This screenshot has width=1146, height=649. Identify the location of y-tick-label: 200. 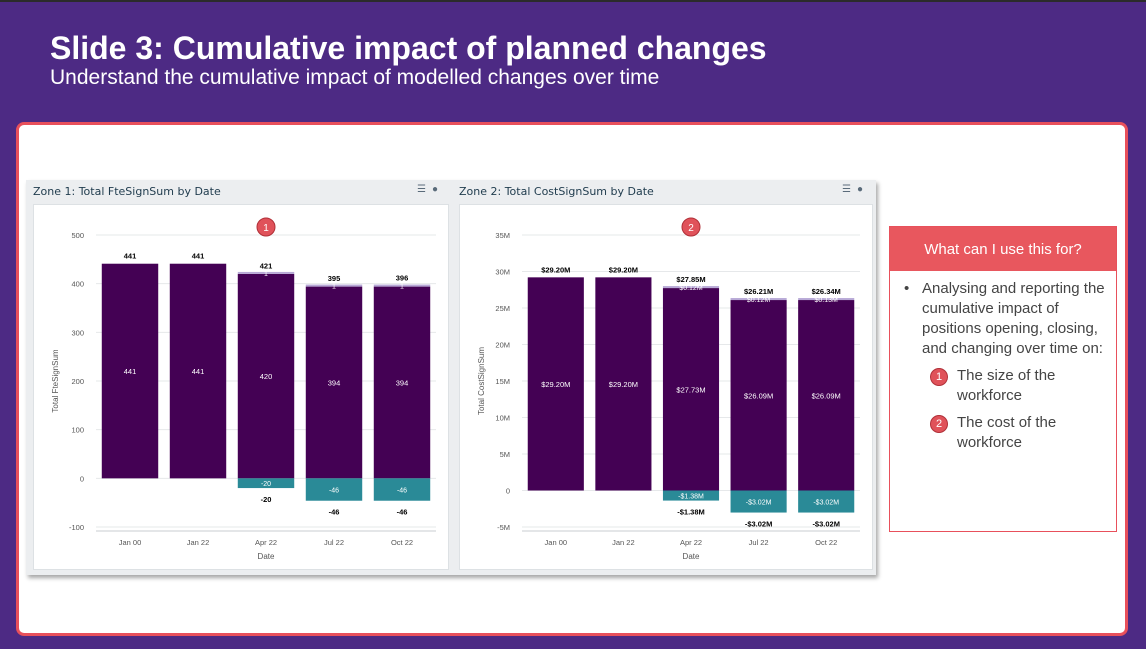
(77, 381).